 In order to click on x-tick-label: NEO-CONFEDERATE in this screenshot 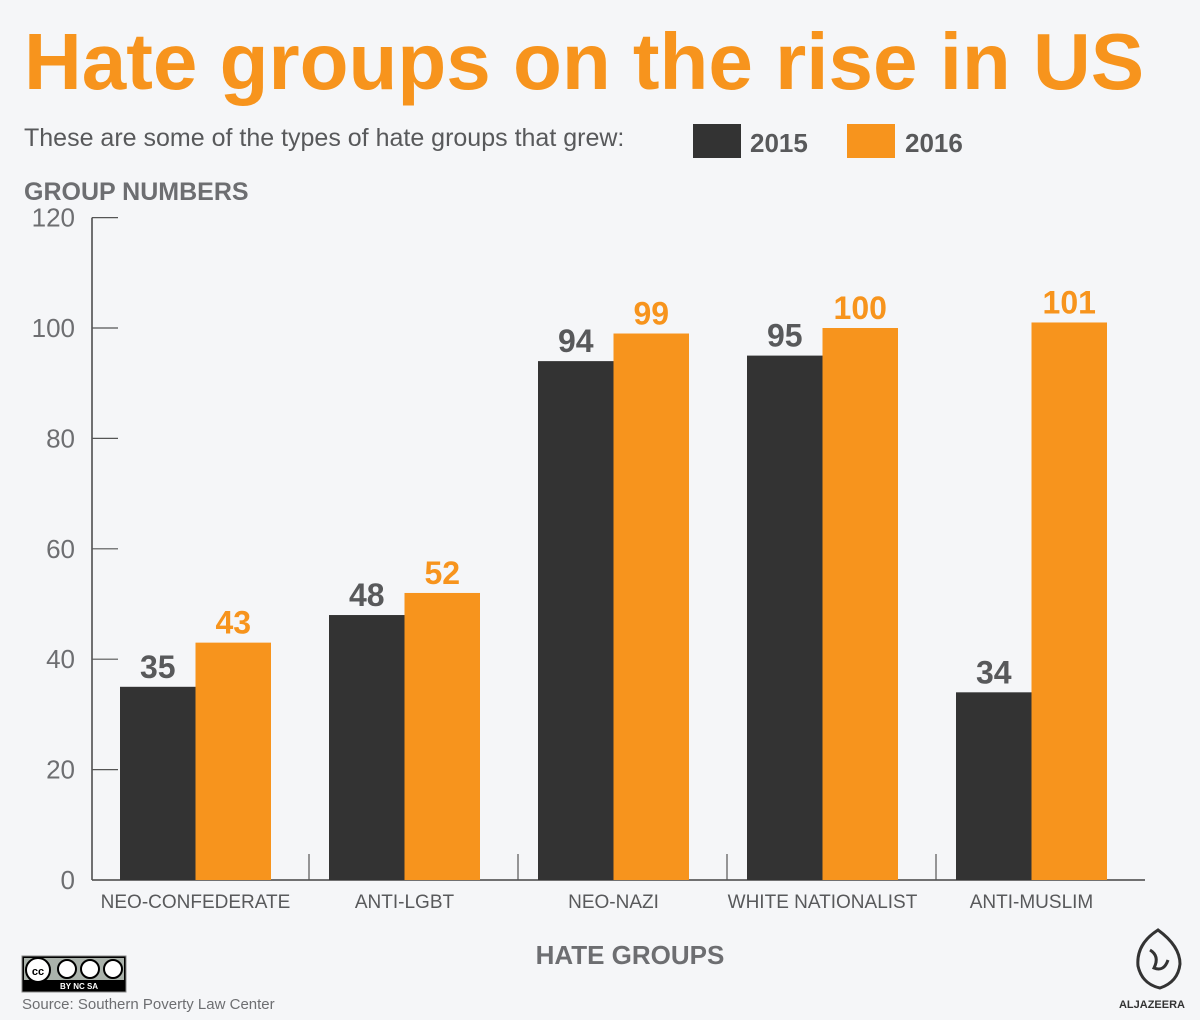, I will do `click(196, 902)`.